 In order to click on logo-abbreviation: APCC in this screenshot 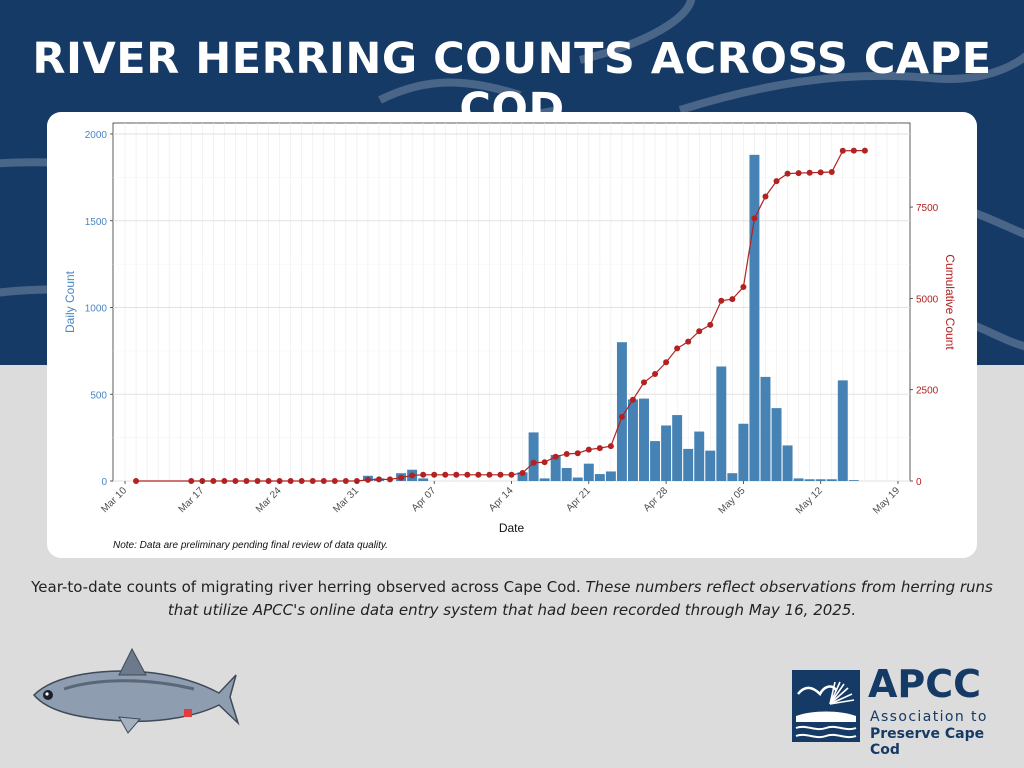, I will do `click(925, 684)`.